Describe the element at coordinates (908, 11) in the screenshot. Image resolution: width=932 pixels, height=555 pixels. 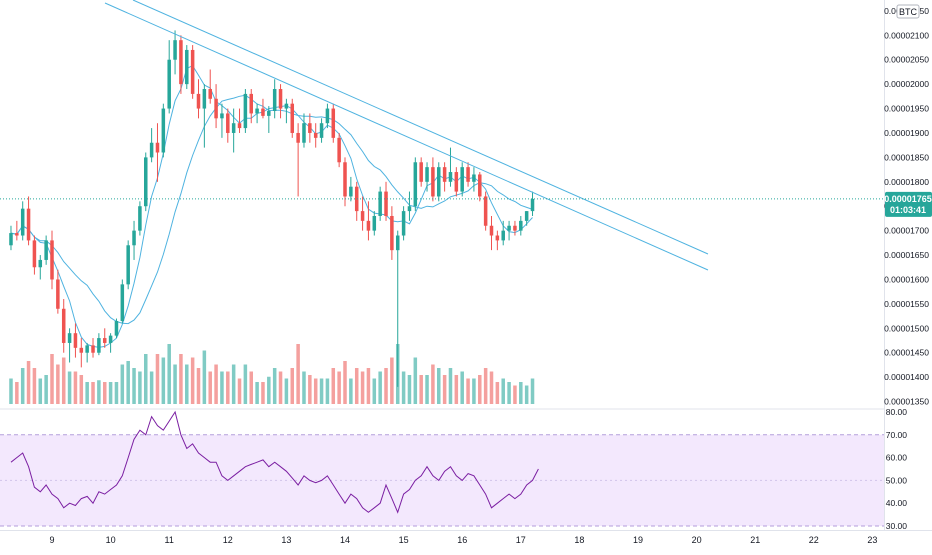
I see `currency-badge` at that location.